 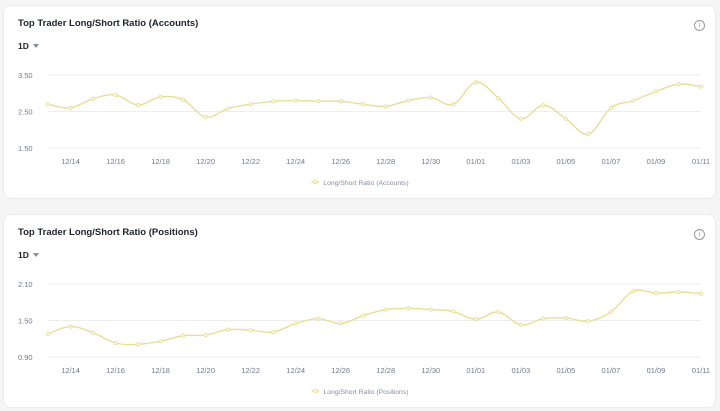 What do you see at coordinates (365, 183) in the screenshot?
I see `legend-label: Long/Short Ratio (Accounts)` at bounding box center [365, 183].